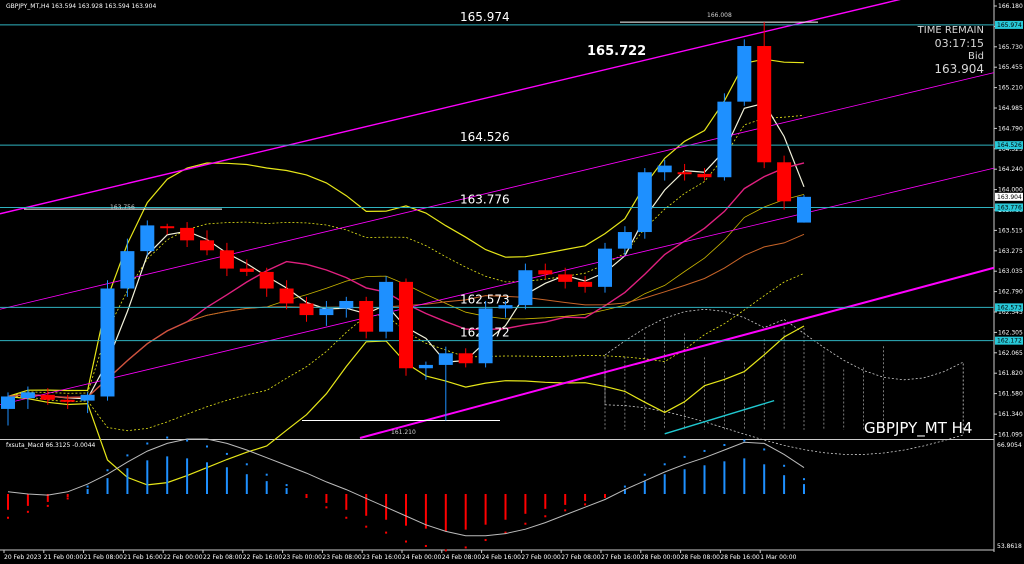  Describe the element at coordinates (64, 557) in the screenshot. I see `time-tick-label: 21 Feb 00:00` at that location.